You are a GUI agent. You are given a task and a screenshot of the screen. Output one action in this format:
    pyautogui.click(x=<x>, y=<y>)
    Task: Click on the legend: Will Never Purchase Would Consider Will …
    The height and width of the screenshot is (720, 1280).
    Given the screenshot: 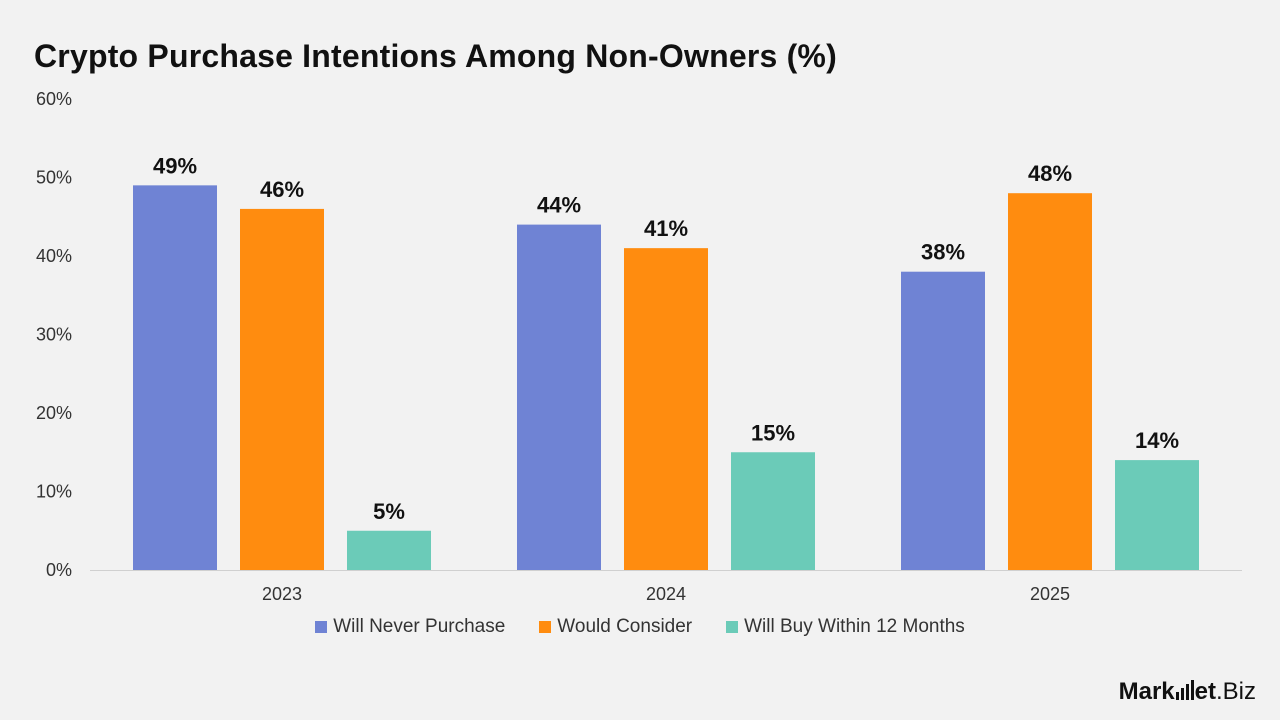 What is the action you would take?
    pyautogui.click(x=640, y=627)
    